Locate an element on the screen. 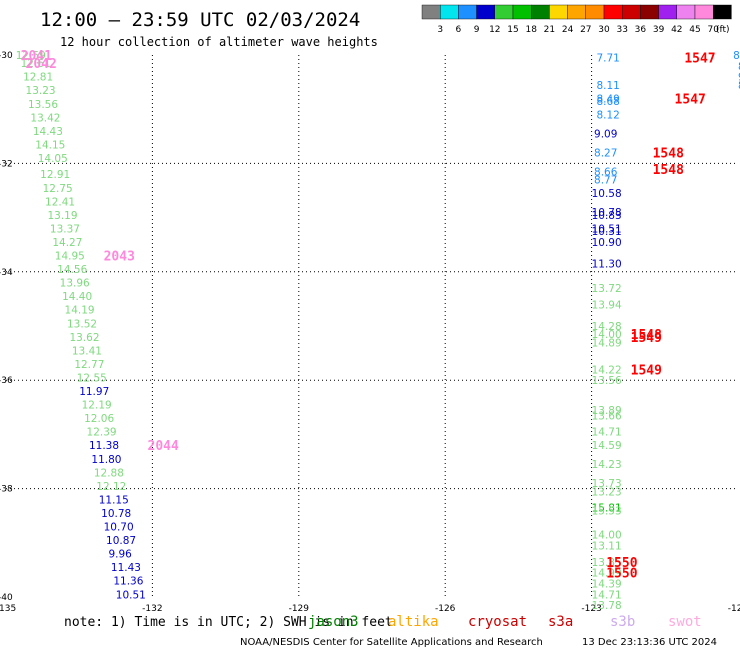 Image resolution: width=740 pixels, height=650 pixels. wave-height-label: 14.56 is located at coordinates (72, 270).